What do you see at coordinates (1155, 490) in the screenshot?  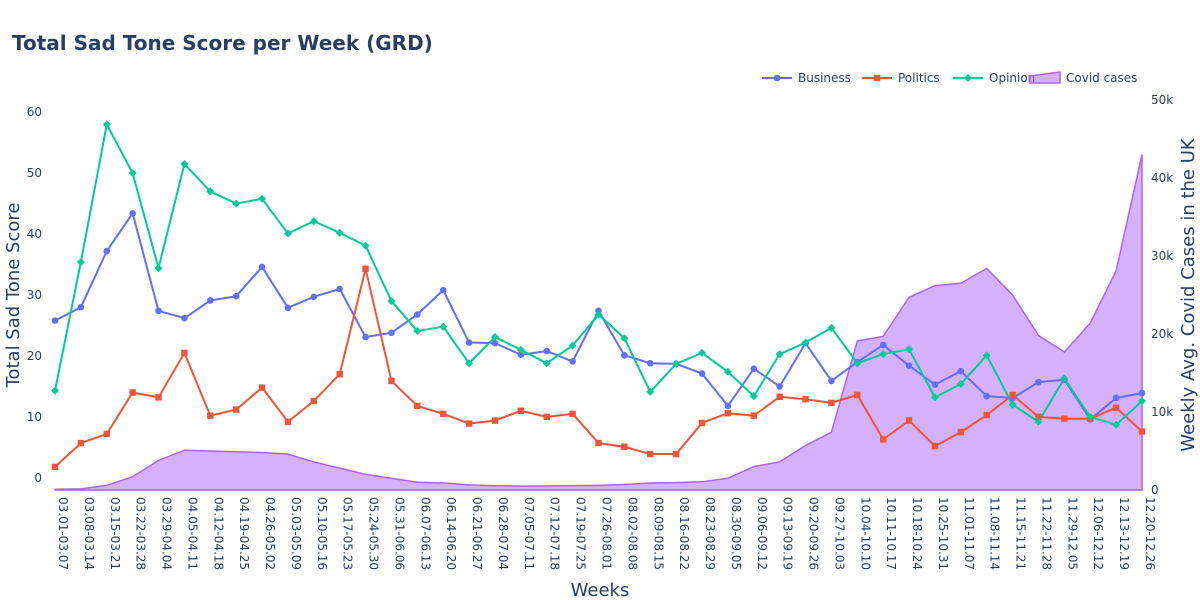 I see `y2-tick-label: 0` at bounding box center [1155, 490].